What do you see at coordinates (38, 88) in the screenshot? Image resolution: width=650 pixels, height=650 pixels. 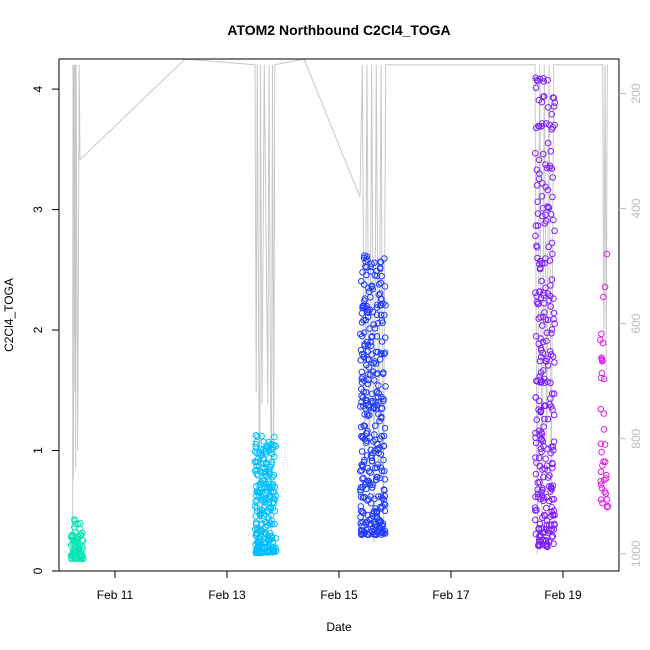 I see `y-tick-label: 4` at bounding box center [38, 88].